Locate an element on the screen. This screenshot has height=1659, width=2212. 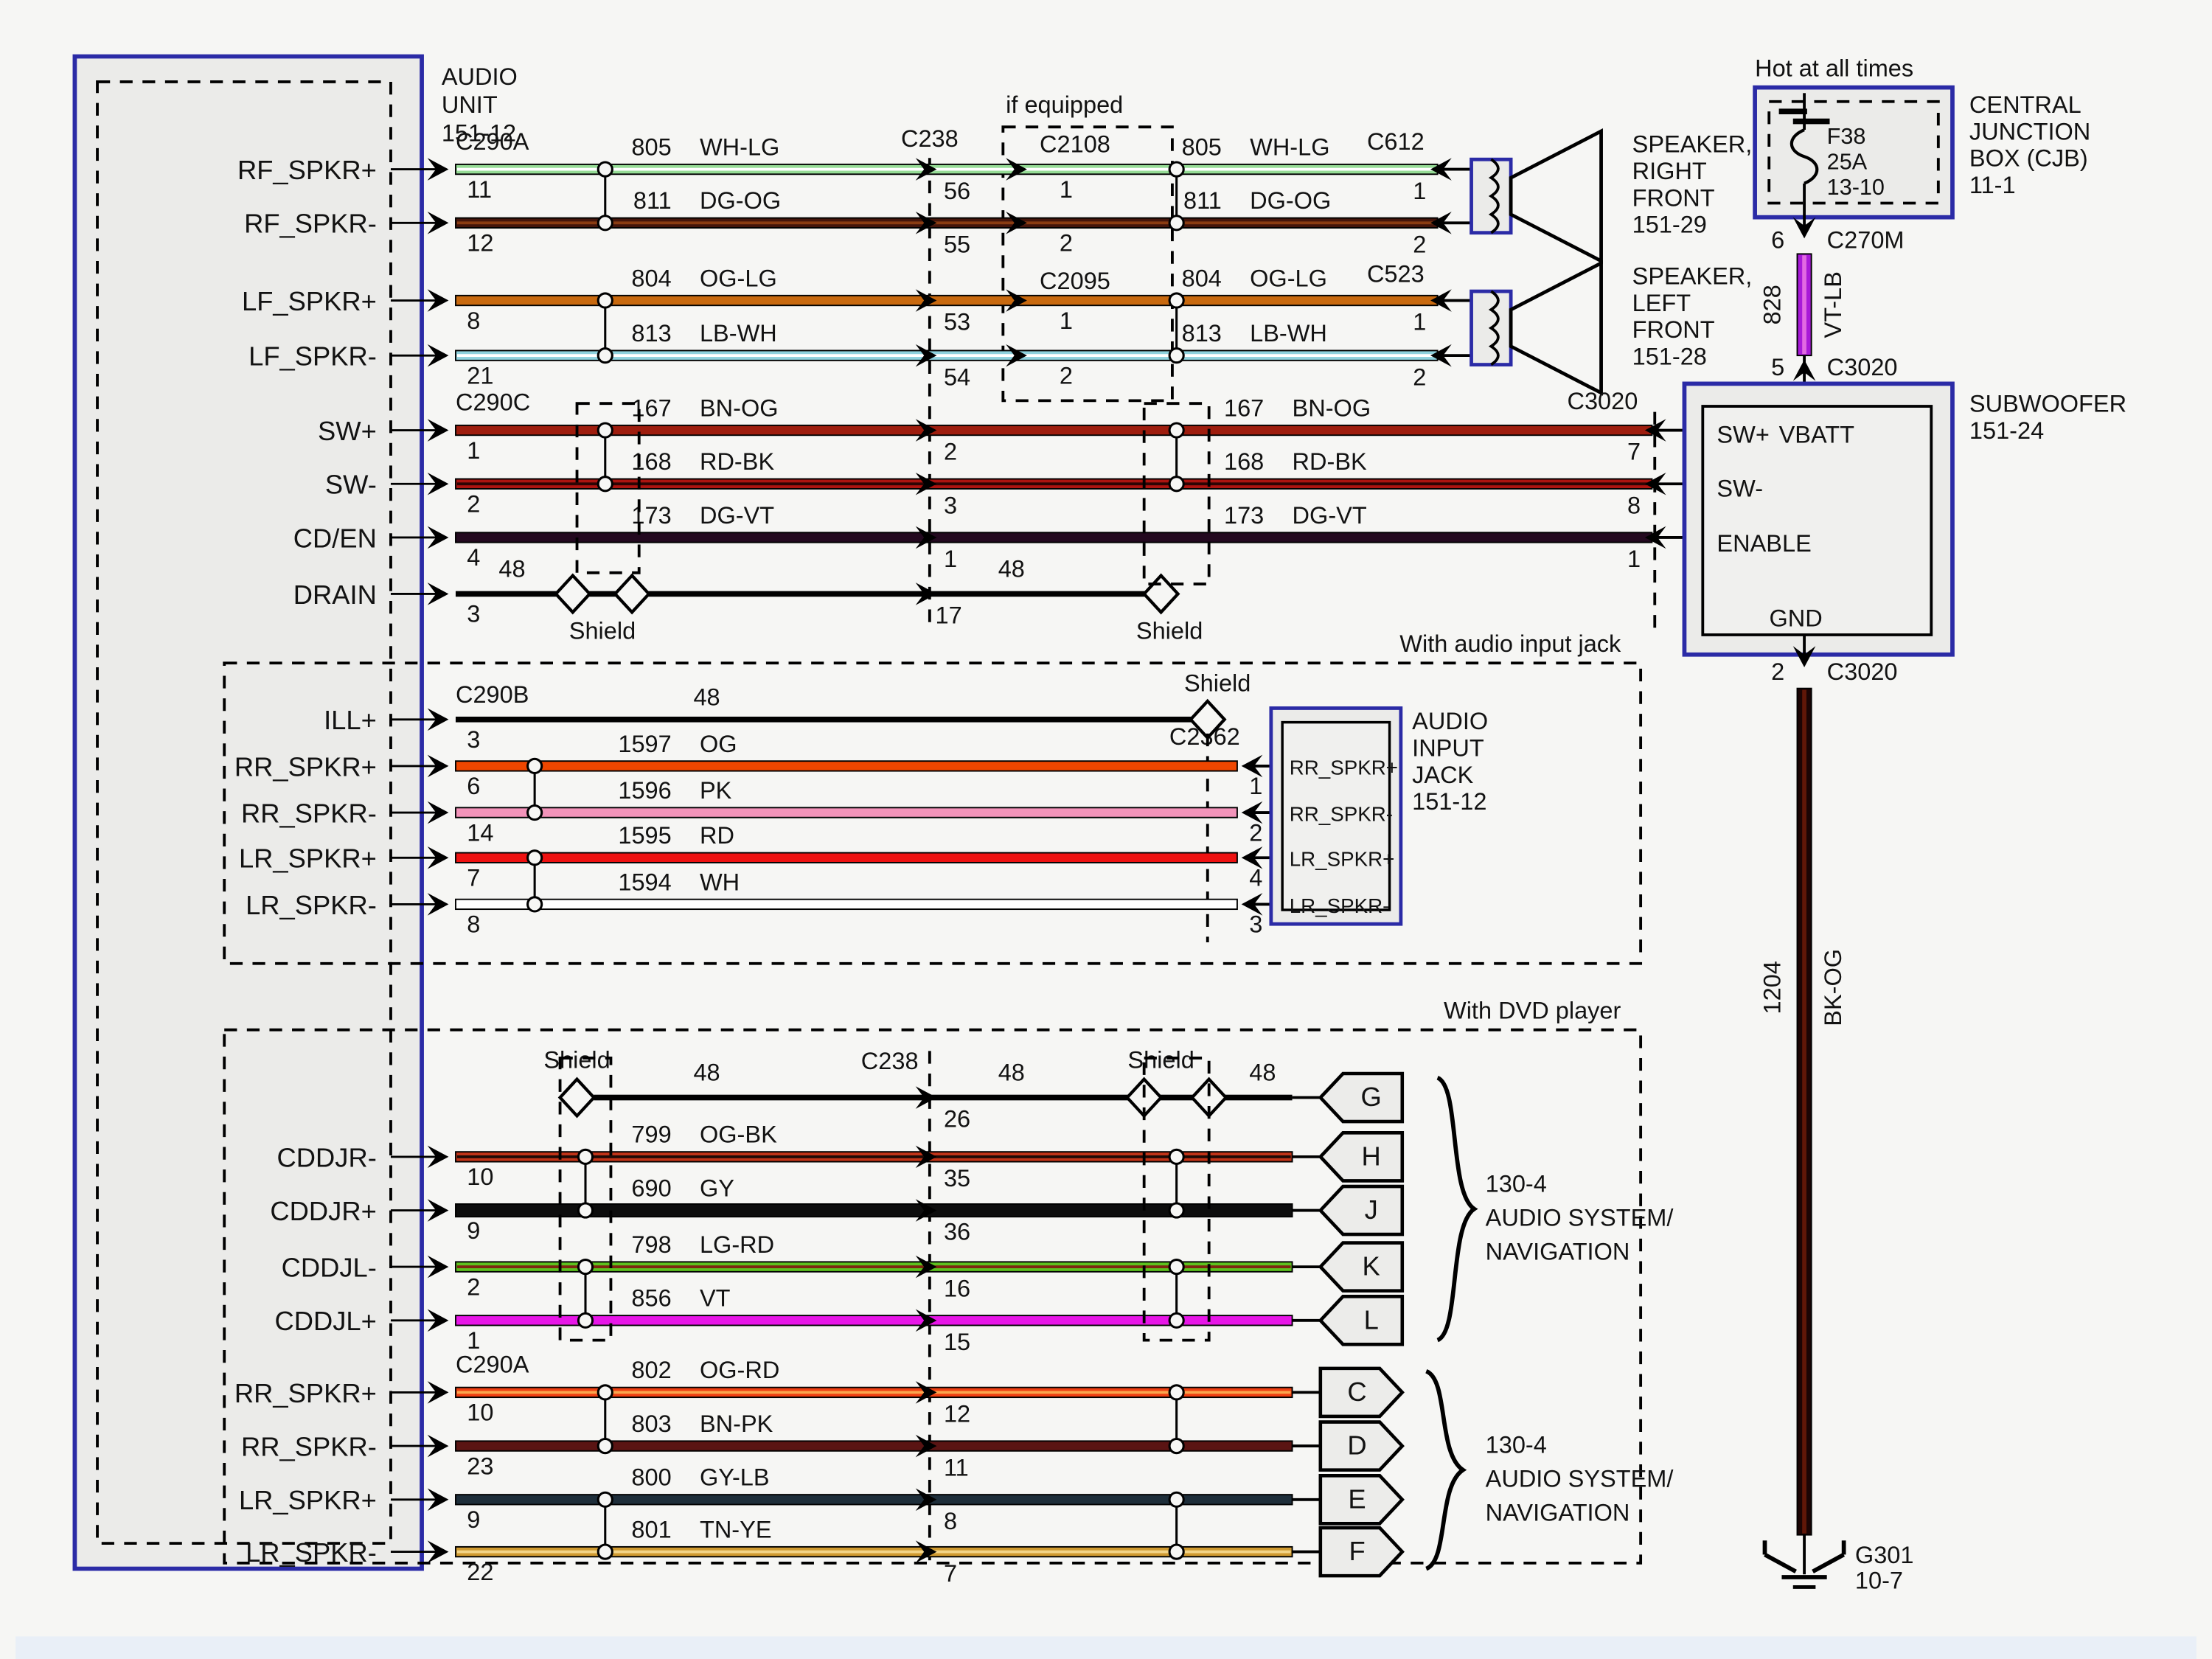
speaker-horn-icon is located at coordinates (1556, 196).